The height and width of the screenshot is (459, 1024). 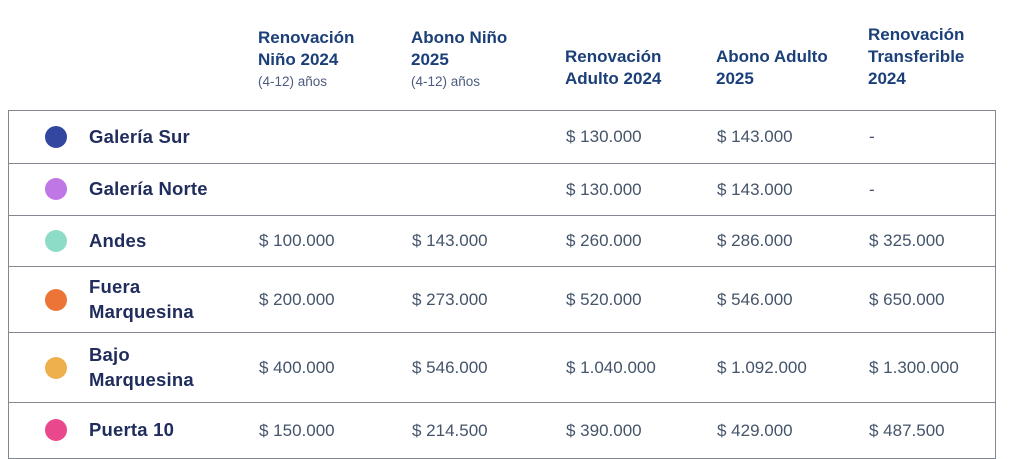 What do you see at coordinates (297, 367) in the screenshot?
I see `price-cell: $ 400.000` at bounding box center [297, 367].